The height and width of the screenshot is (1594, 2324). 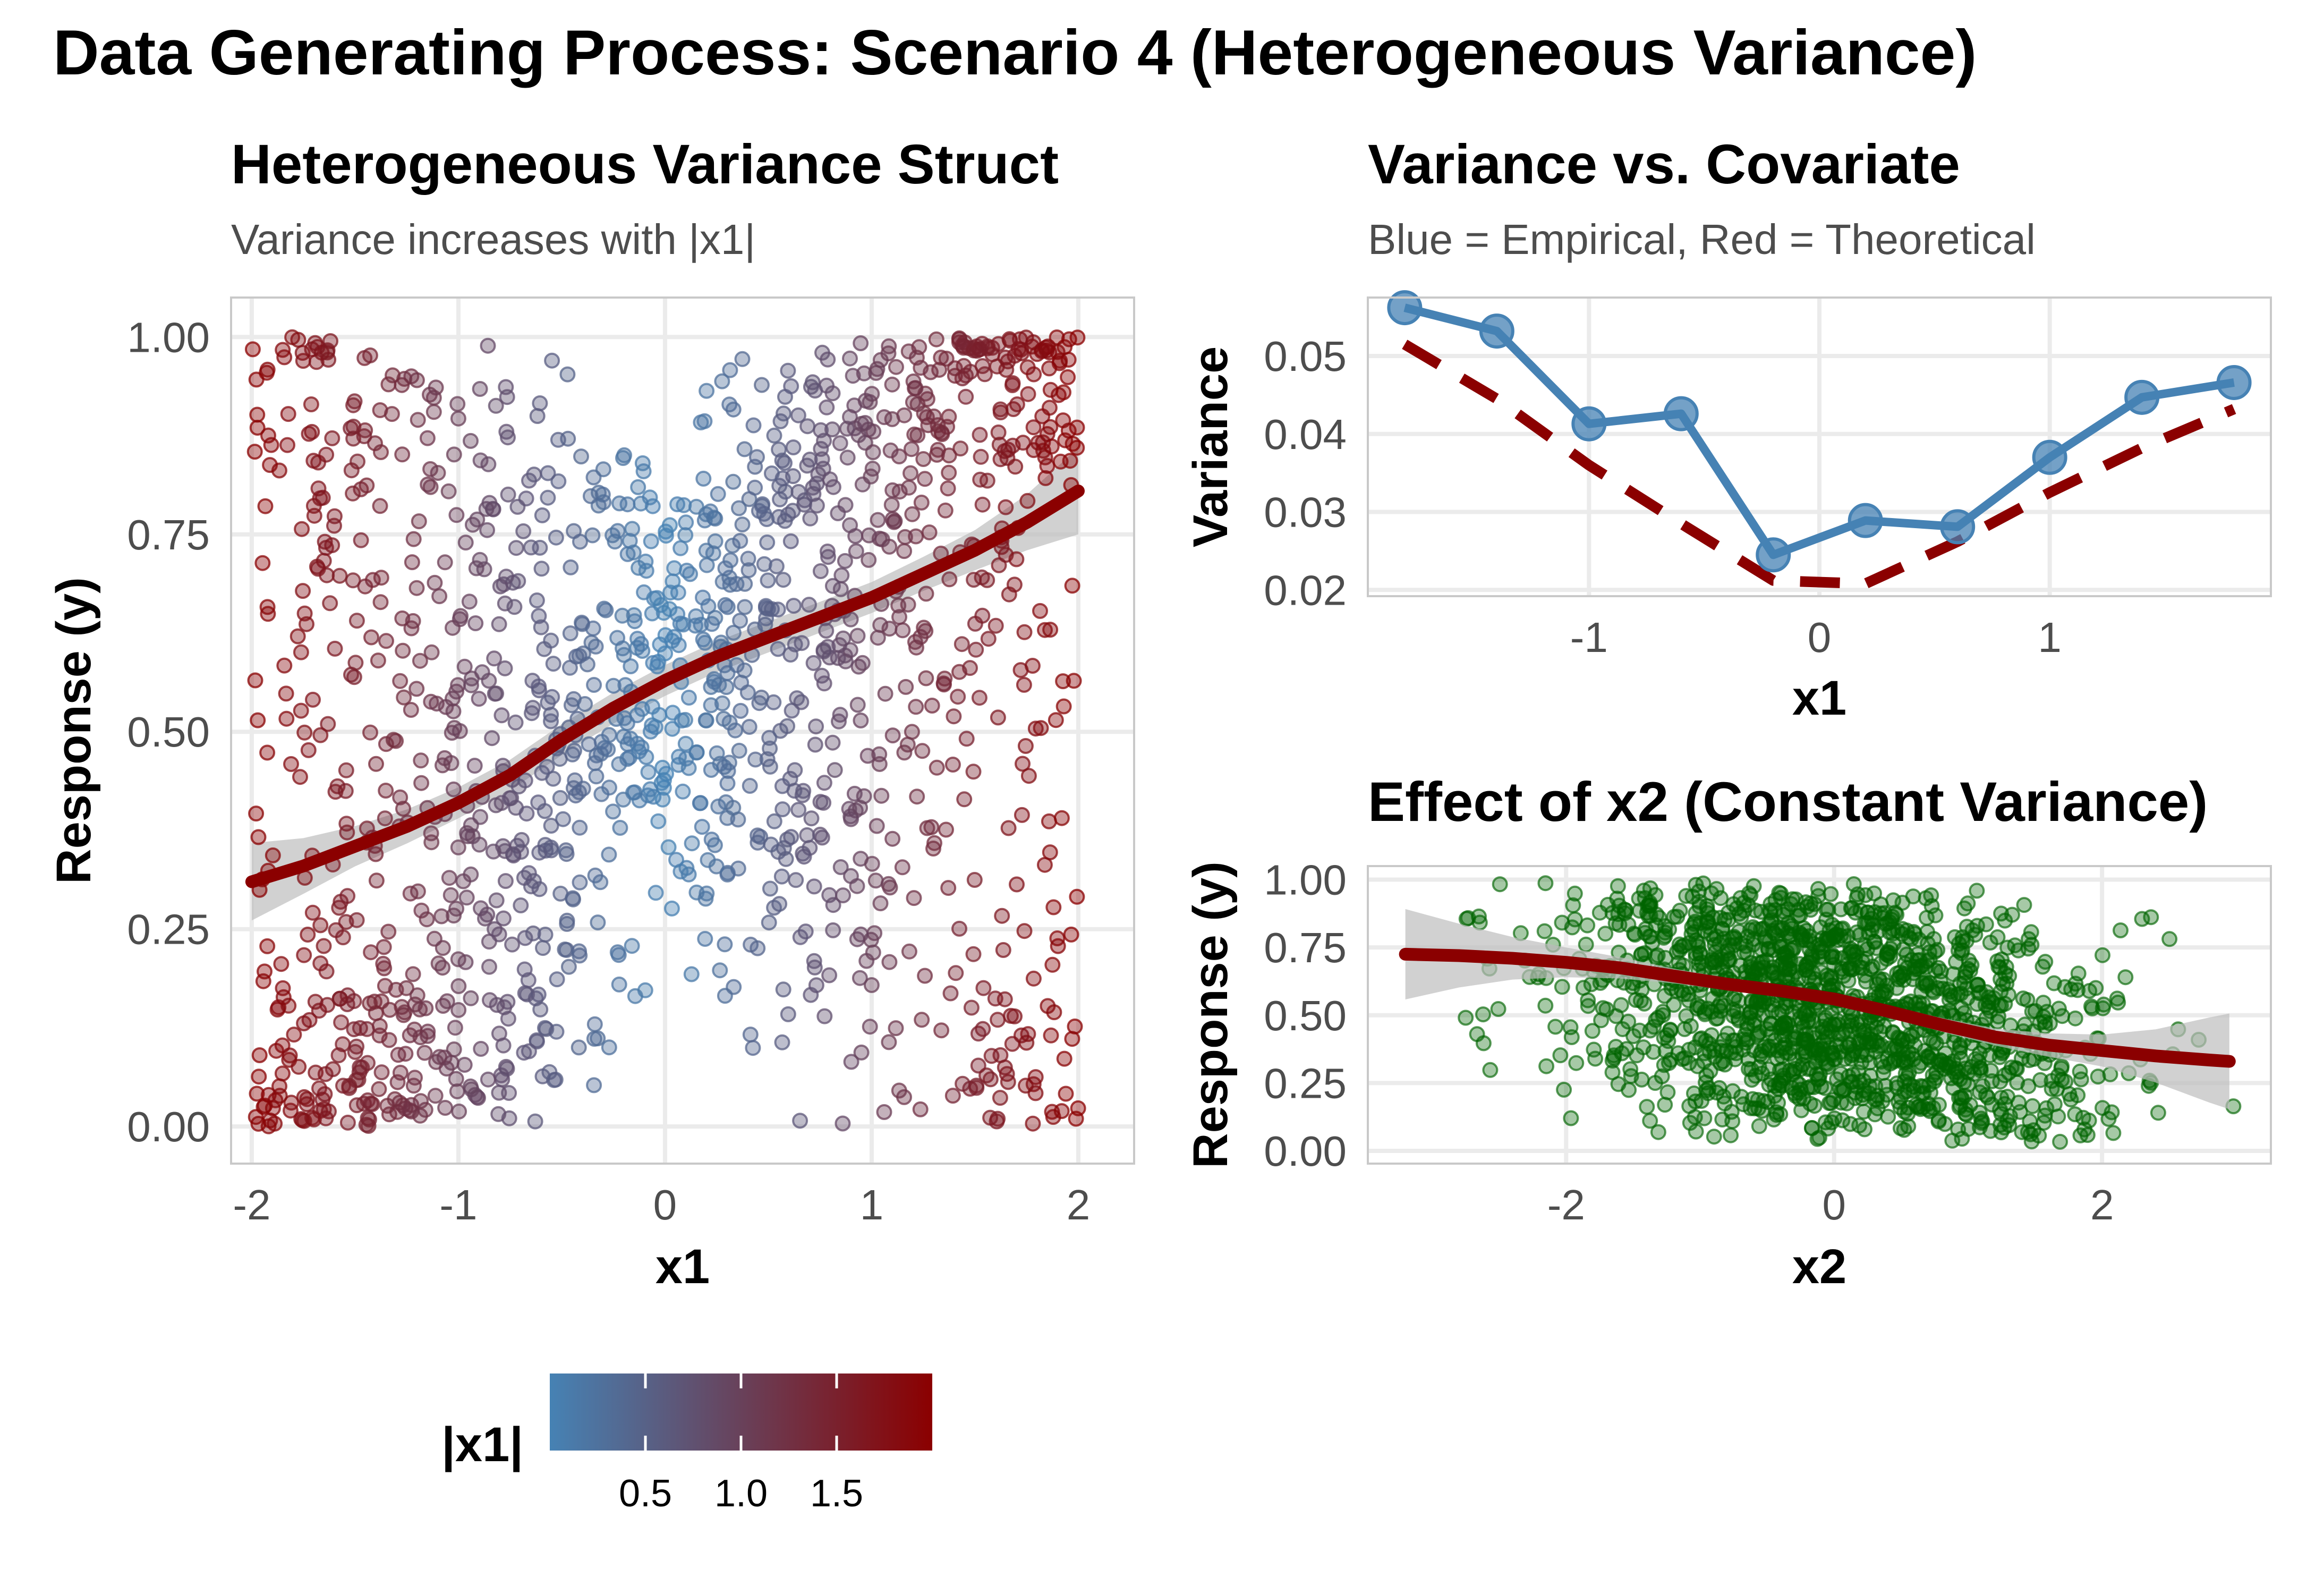 What do you see at coordinates (1866, 520) in the screenshot?
I see `empirical-variance-point` at bounding box center [1866, 520].